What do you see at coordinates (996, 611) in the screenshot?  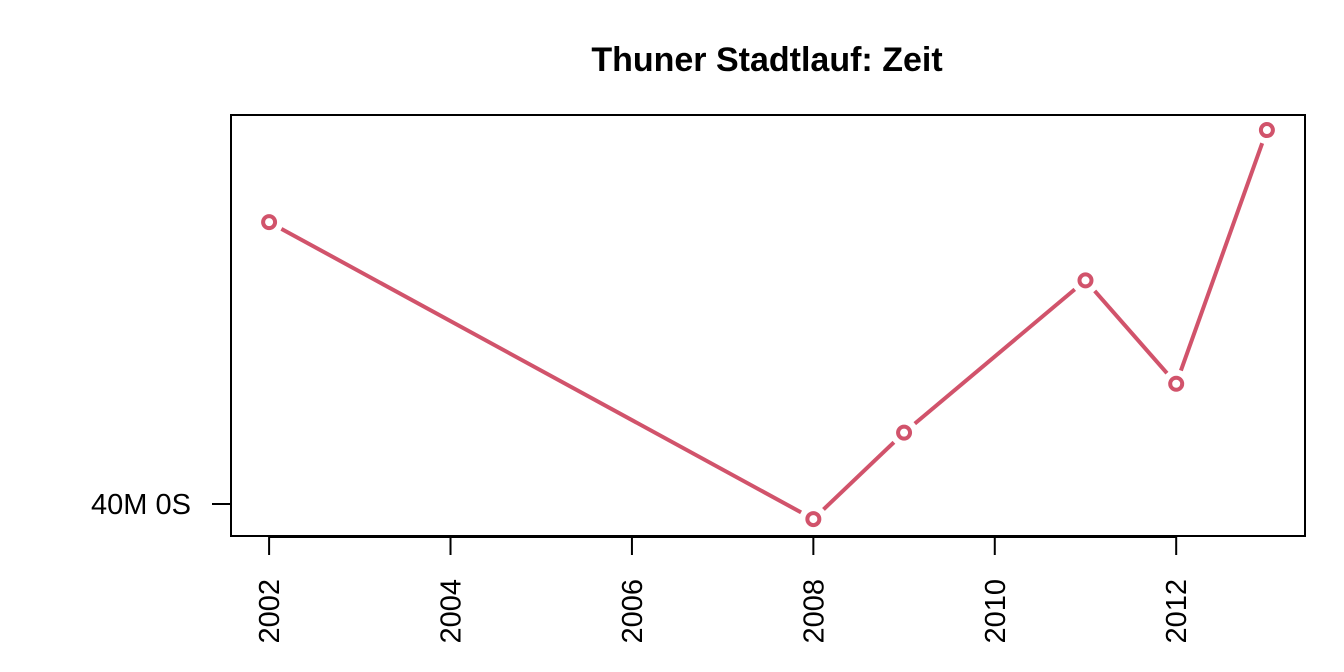 I see `x-tick-label: 2010` at bounding box center [996, 611].